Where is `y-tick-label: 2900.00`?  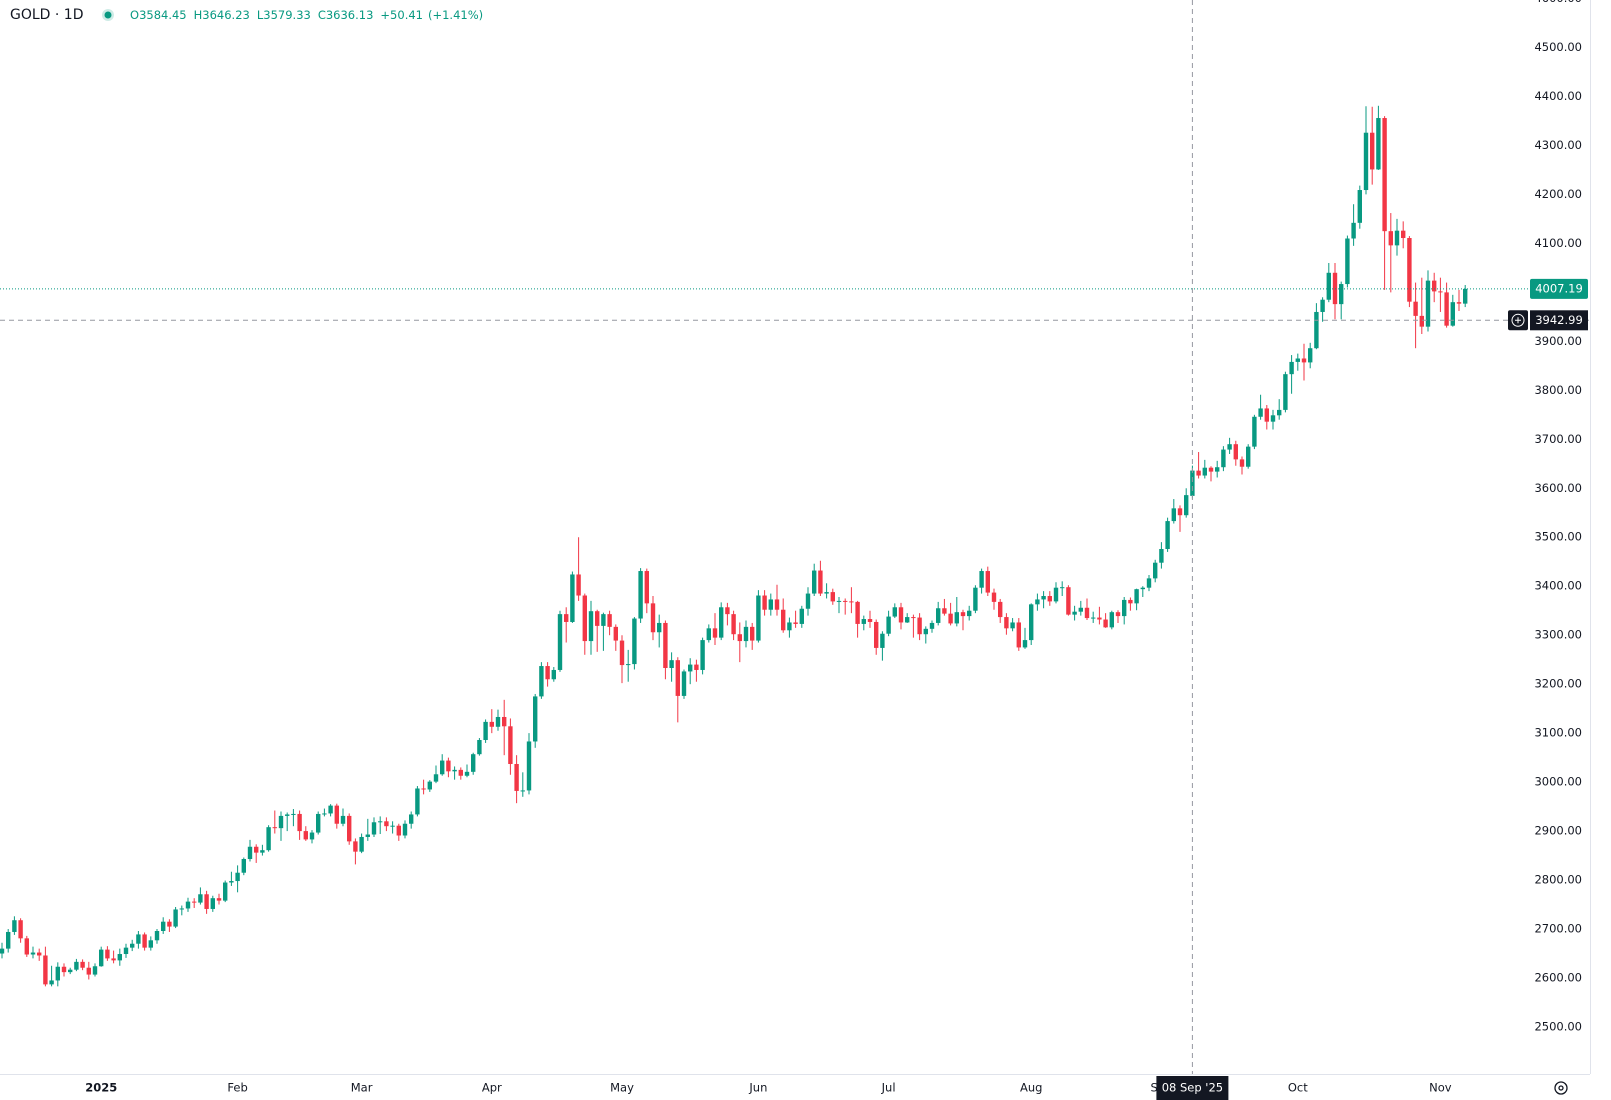 y-tick-label: 2900.00 is located at coordinates (1558, 831).